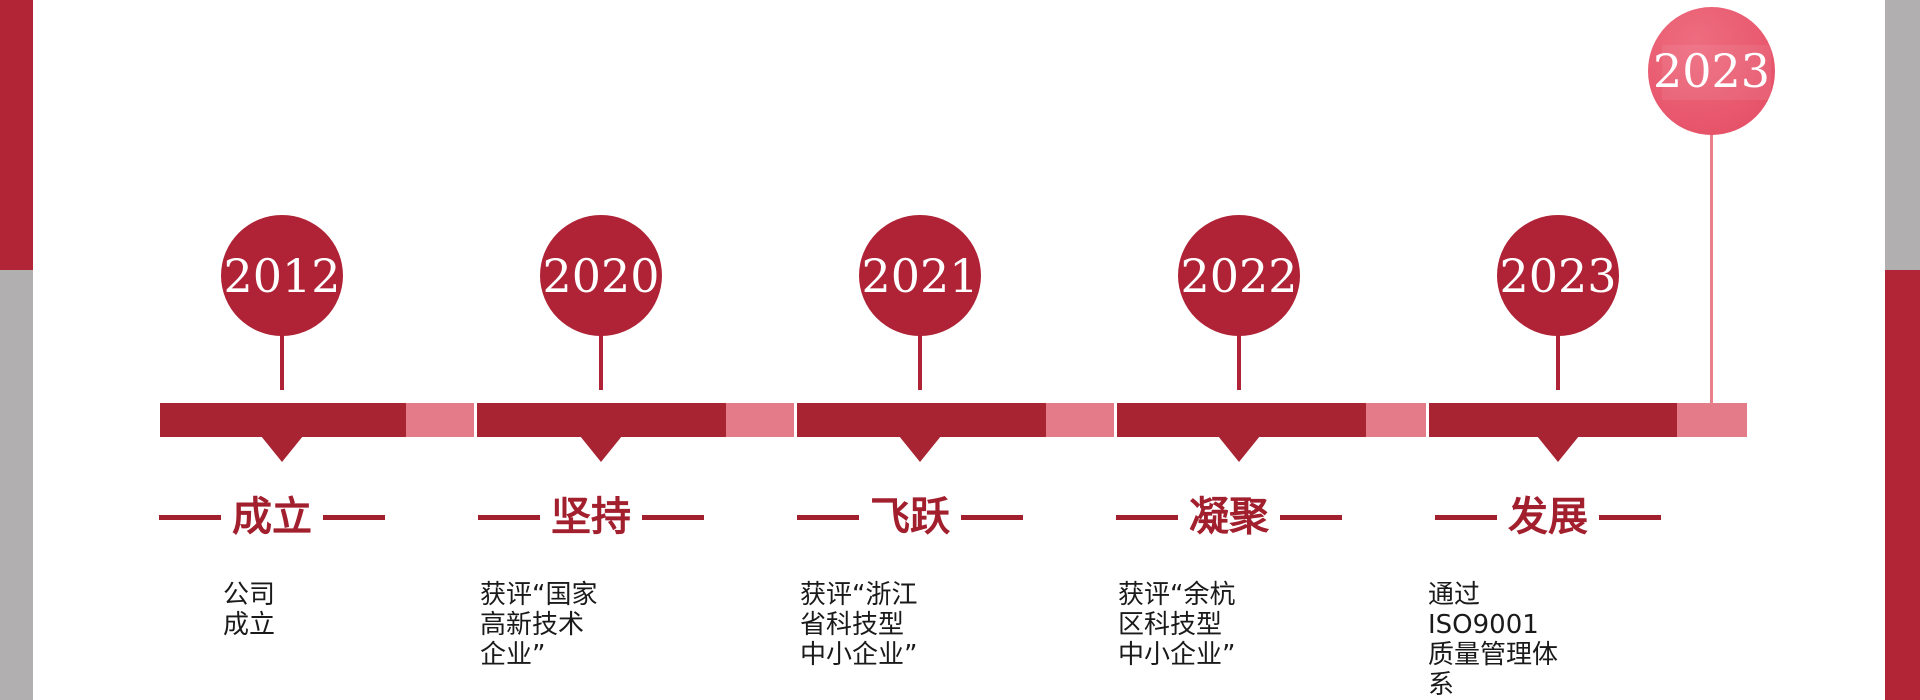 This screenshot has height=700, width=1920. I want to click on milestone-description: 获评“余杭区科技型 中小企业”, so click(1177, 625).